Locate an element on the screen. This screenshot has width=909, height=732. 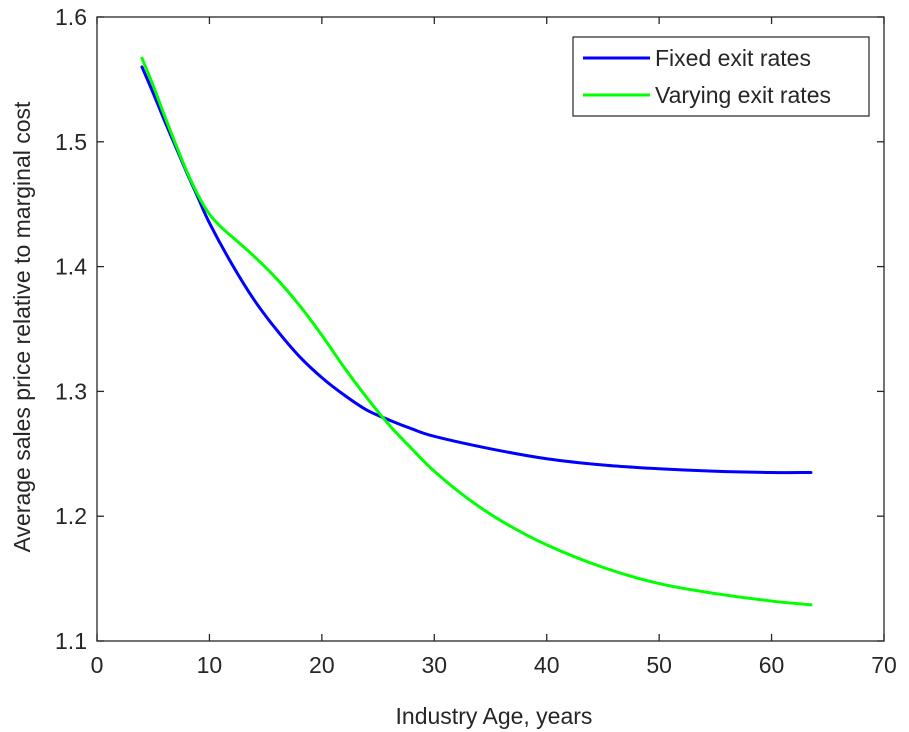
y-tick-label: 1.2 is located at coordinates (71, 516).